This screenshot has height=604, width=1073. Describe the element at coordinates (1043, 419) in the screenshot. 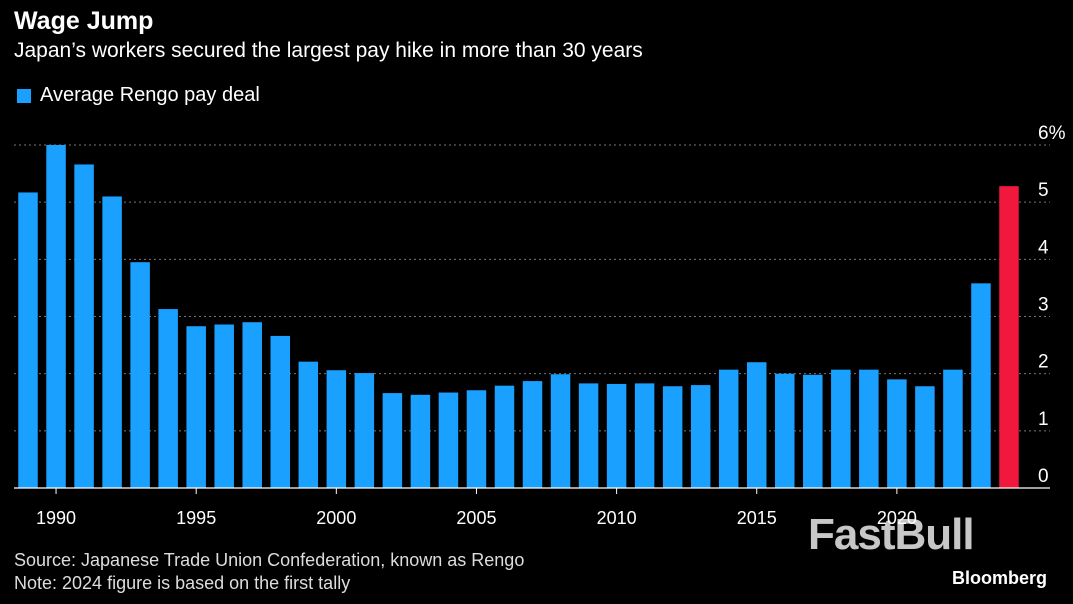

I see `y-tick-label: 1` at that location.